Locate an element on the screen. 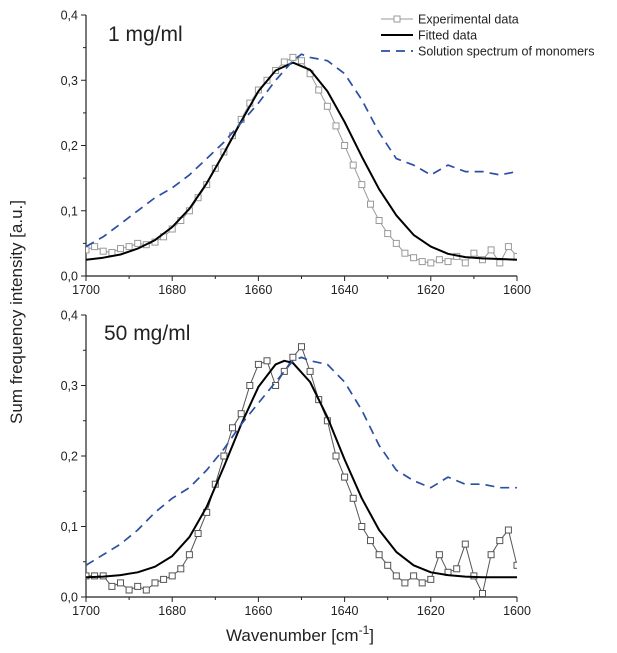 This screenshot has width=617, height=653. x-axis-title-main: Wavenumber [cm is located at coordinates (292, 635).